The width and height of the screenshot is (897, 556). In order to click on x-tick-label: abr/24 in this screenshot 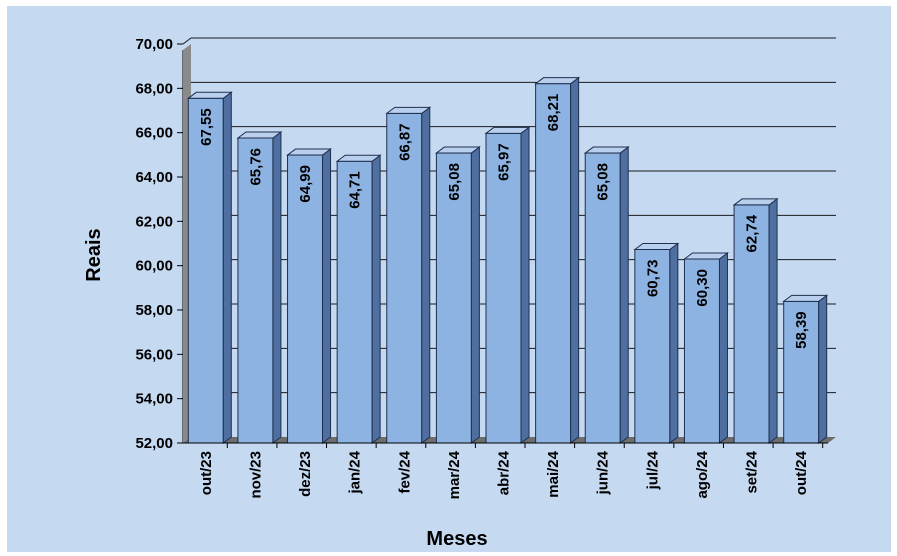, I will do `click(504, 472)`.